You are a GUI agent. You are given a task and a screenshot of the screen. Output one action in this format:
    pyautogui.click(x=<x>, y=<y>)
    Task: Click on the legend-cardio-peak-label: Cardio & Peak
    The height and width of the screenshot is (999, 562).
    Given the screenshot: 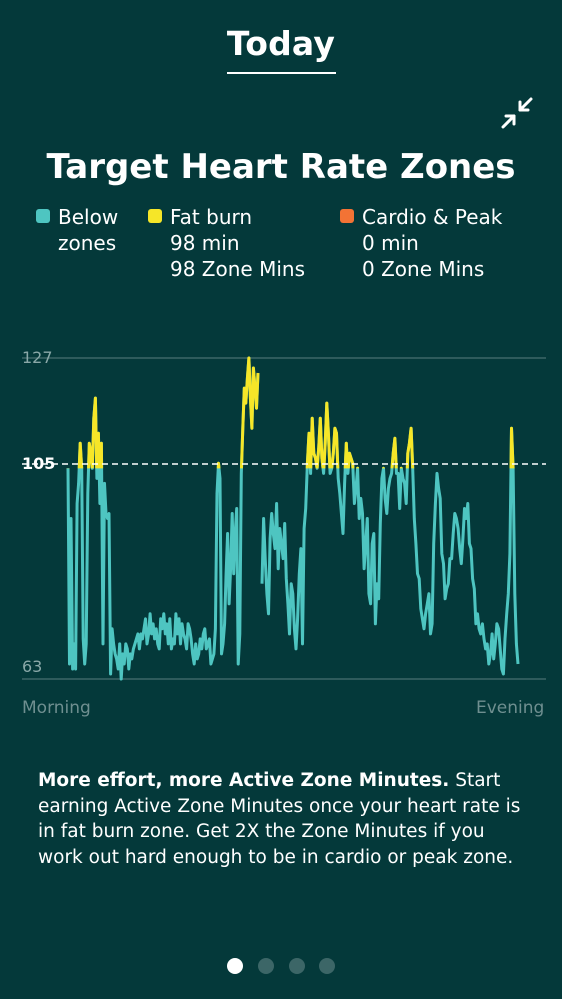 What is the action you would take?
    pyautogui.click(x=432, y=217)
    